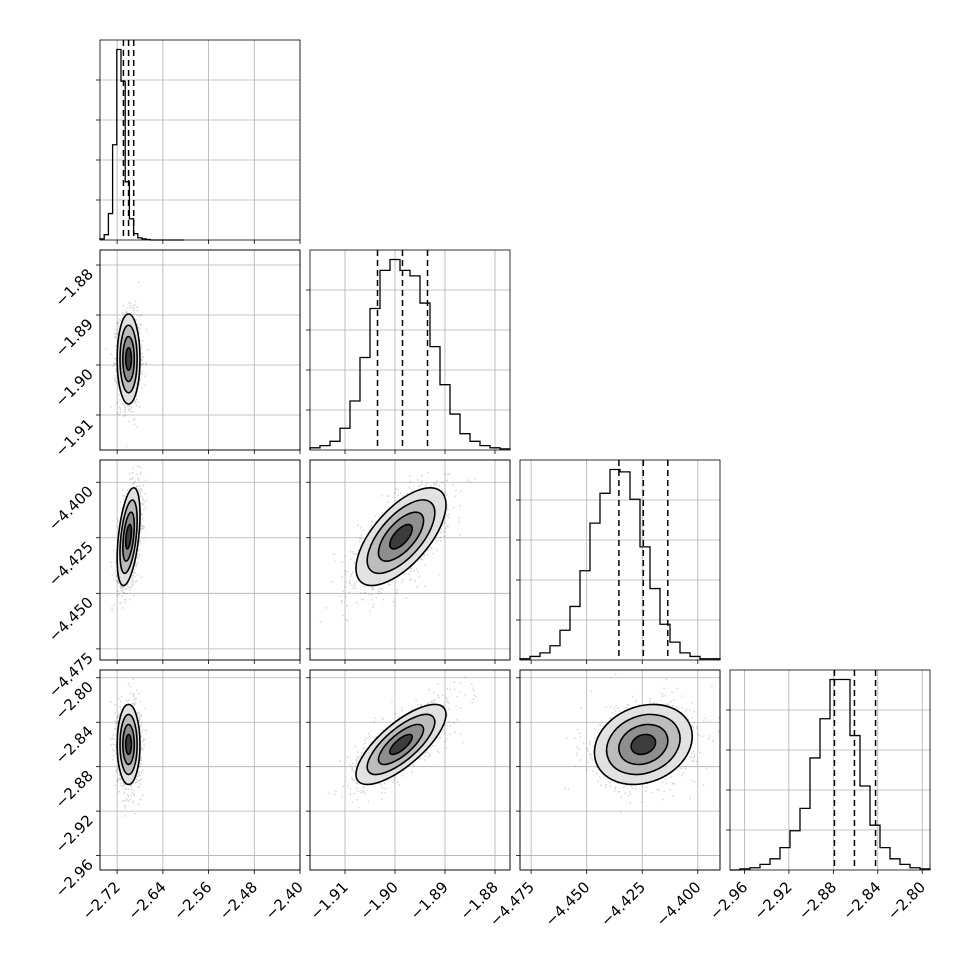 Image resolution: width=970 pixels, height=970 pixels. Describe the element at coordinates (74, 878) in the screenshot. I see `y-tick-label: −2.96` at that location.